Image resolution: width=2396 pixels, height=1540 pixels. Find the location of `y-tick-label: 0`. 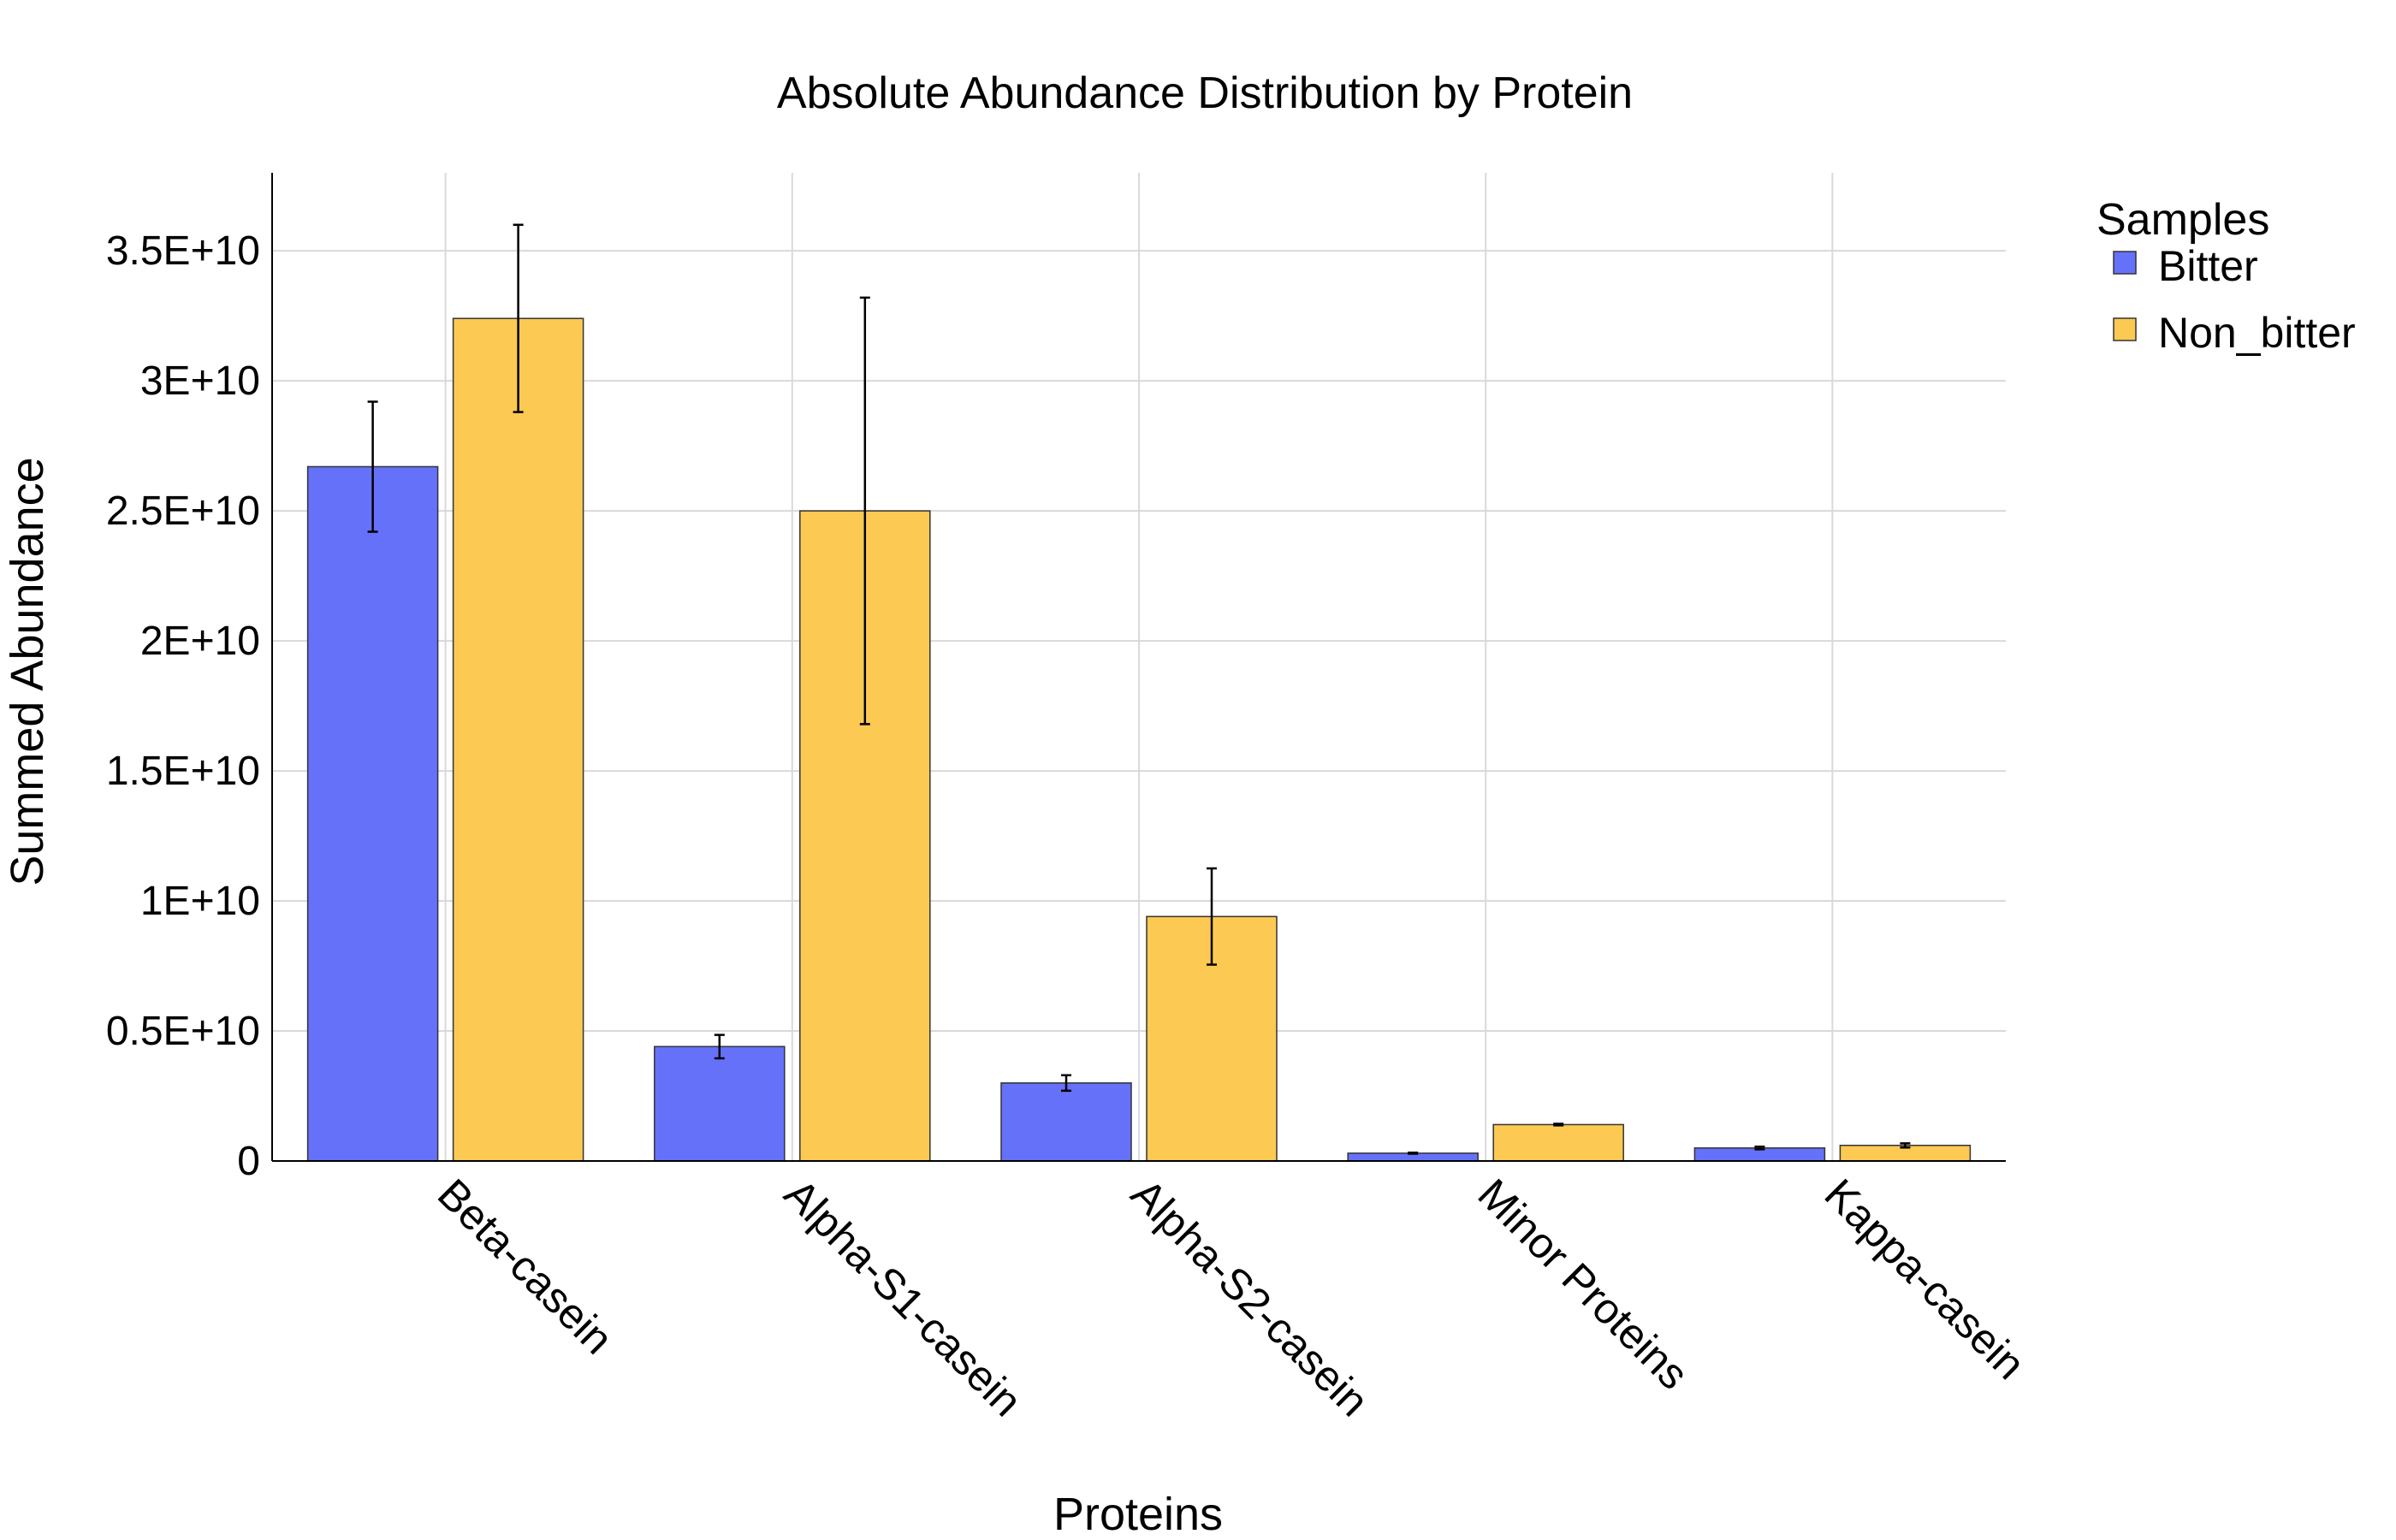

y-tick-label: 0 is located at coordinates (249, 1161).